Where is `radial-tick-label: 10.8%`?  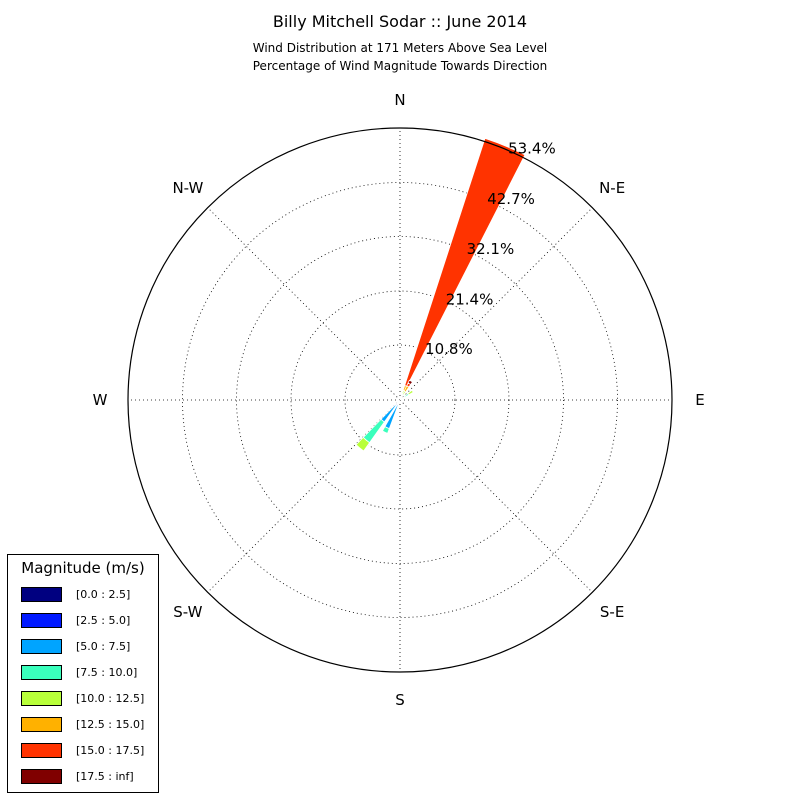
radial-tick-label: 10.8% is located at coordinates (449, 349).